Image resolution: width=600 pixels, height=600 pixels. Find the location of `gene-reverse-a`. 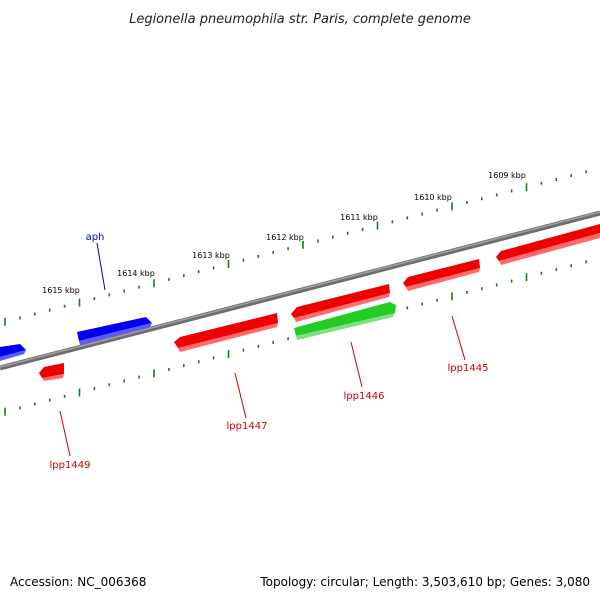

gene-reverse-a is located at coordinates (340, 303).